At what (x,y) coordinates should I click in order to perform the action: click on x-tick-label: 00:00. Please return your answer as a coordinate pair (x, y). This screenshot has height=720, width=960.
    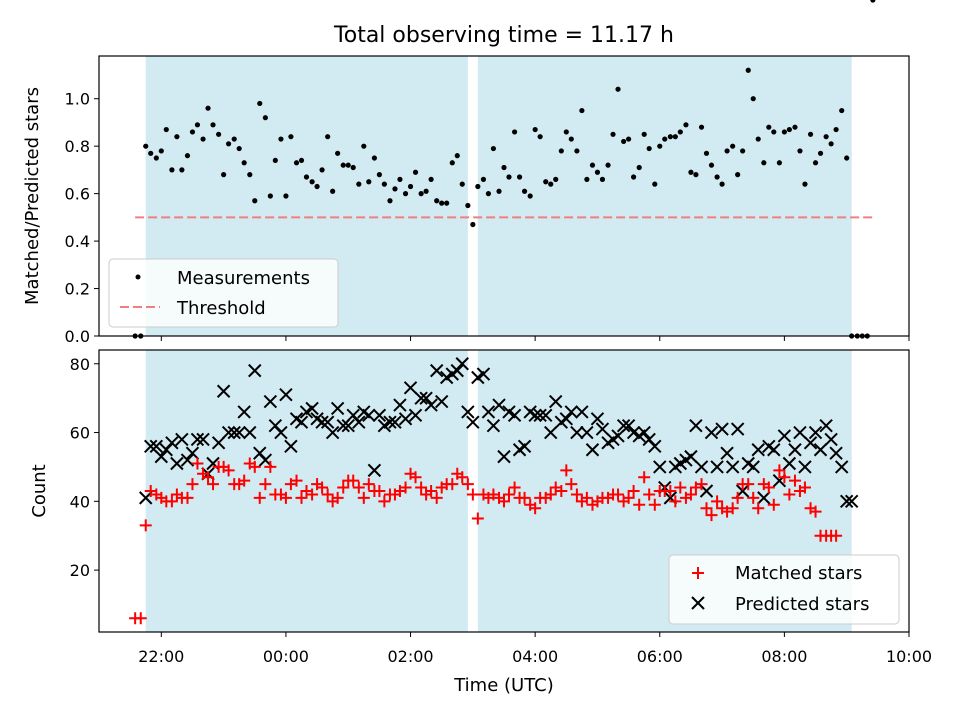
    Looking at the image, I should click on (286, 656).